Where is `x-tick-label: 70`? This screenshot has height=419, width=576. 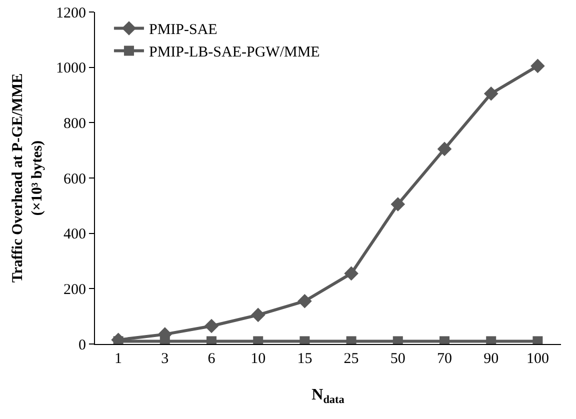 x-tick-label: 70 is located at coordinates (444, 359).